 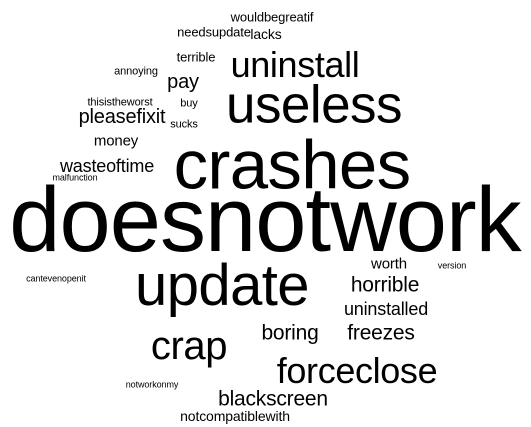 What do you see at coordinates (452, 265) in the screenshot?
I see `word-version: version` at bounding box center [452, 265].